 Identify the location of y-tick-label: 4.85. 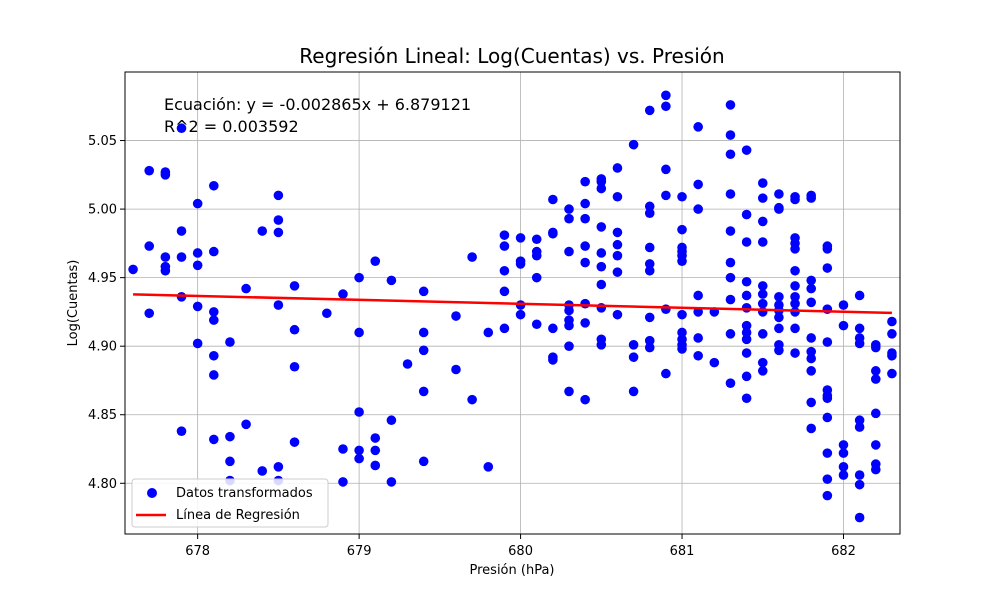
(102, 415).